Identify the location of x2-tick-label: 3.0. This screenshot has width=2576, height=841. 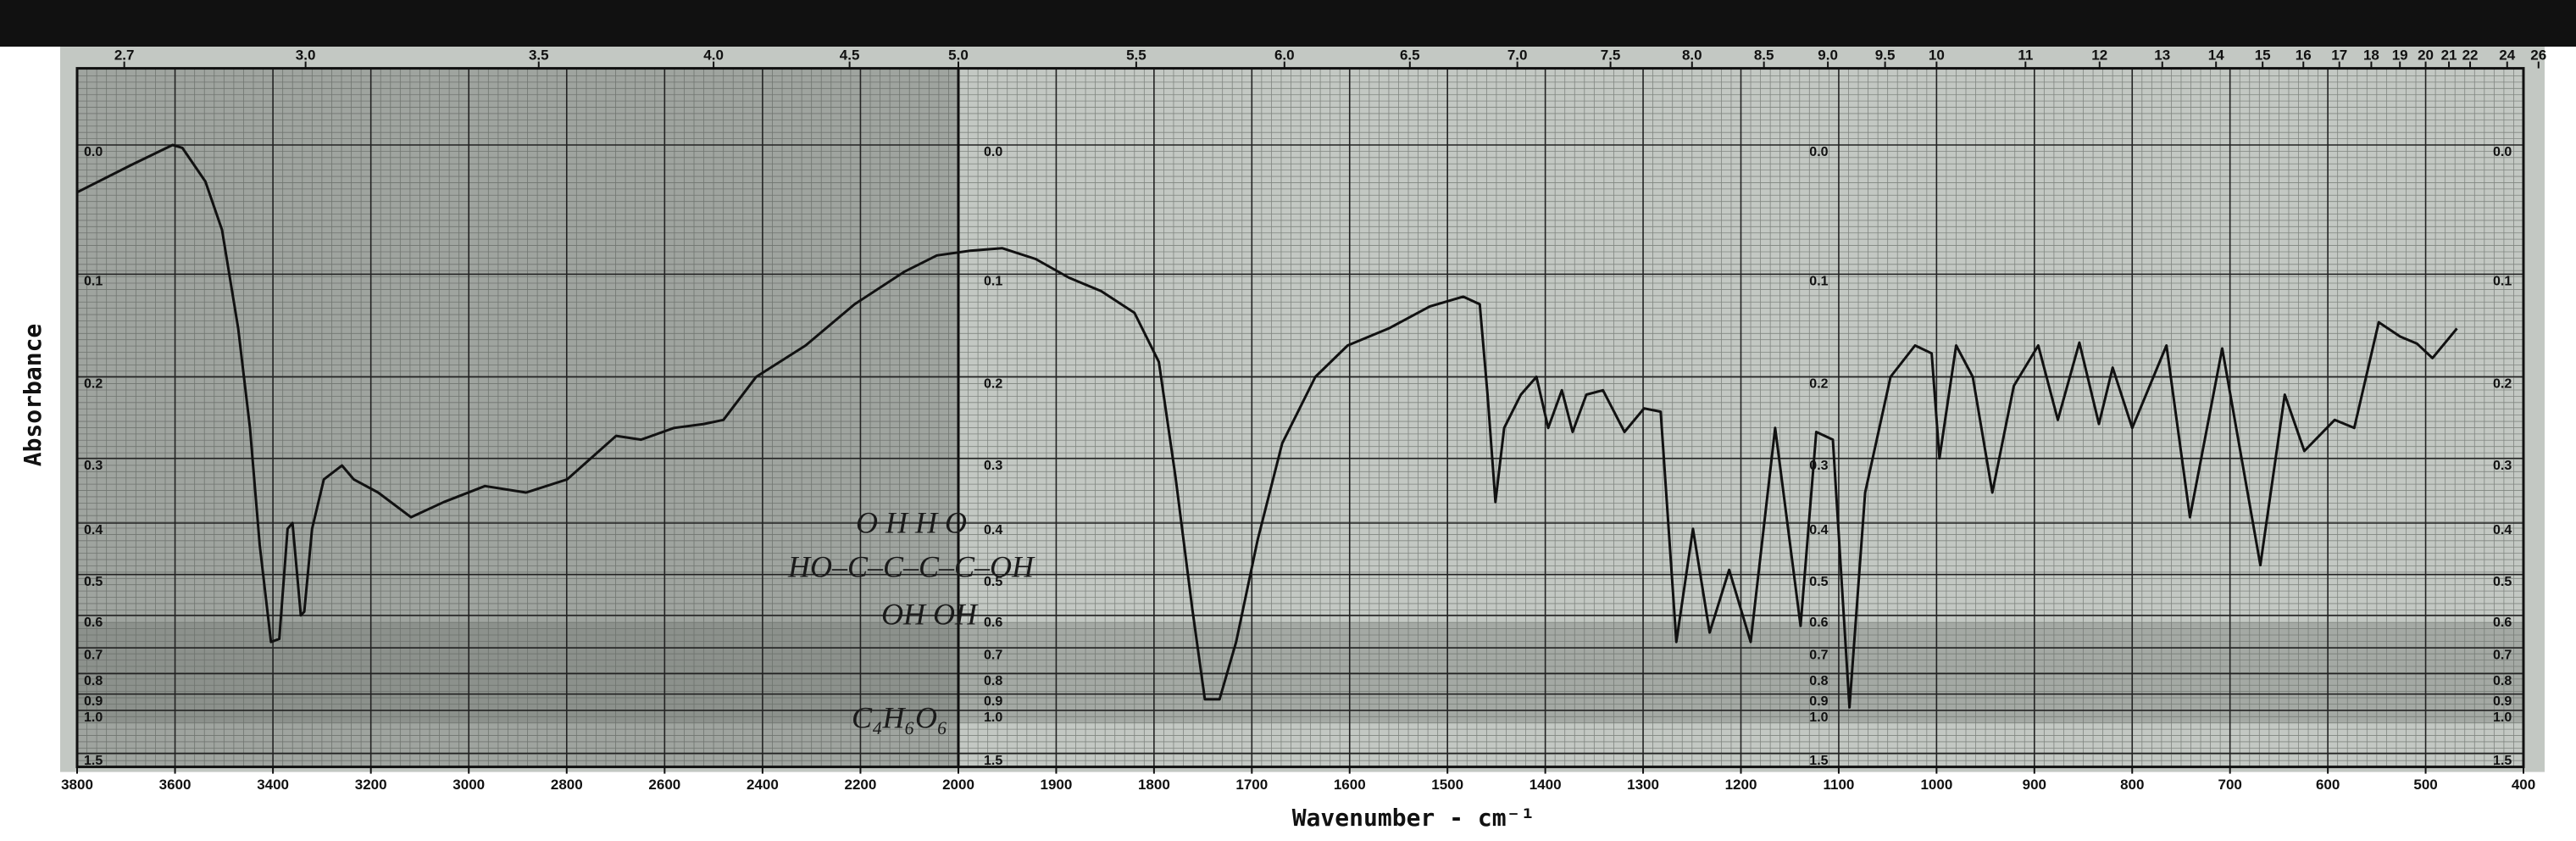
(306, 55).